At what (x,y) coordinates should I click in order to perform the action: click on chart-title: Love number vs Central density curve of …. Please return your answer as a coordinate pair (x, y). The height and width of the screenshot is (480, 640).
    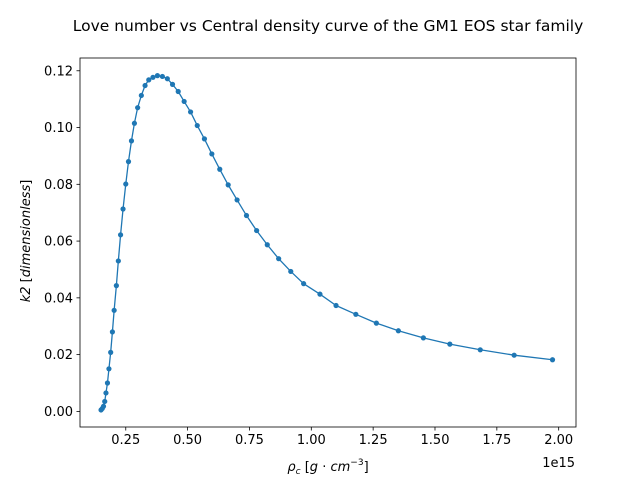
    Looking at the image, I should click on (328, 26).